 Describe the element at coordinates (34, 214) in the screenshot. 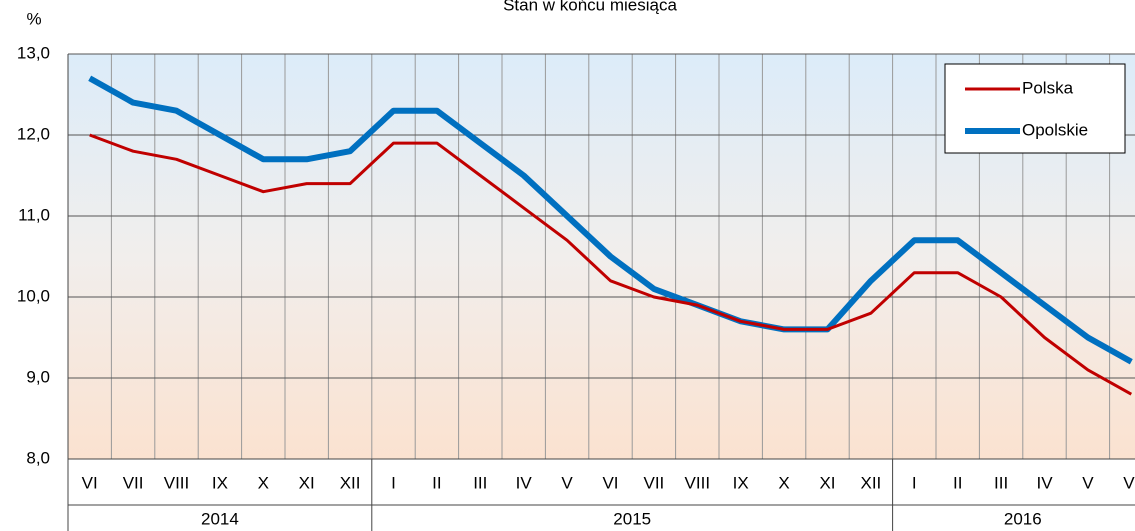

I see `y-tick-label: 11,0` at that location.